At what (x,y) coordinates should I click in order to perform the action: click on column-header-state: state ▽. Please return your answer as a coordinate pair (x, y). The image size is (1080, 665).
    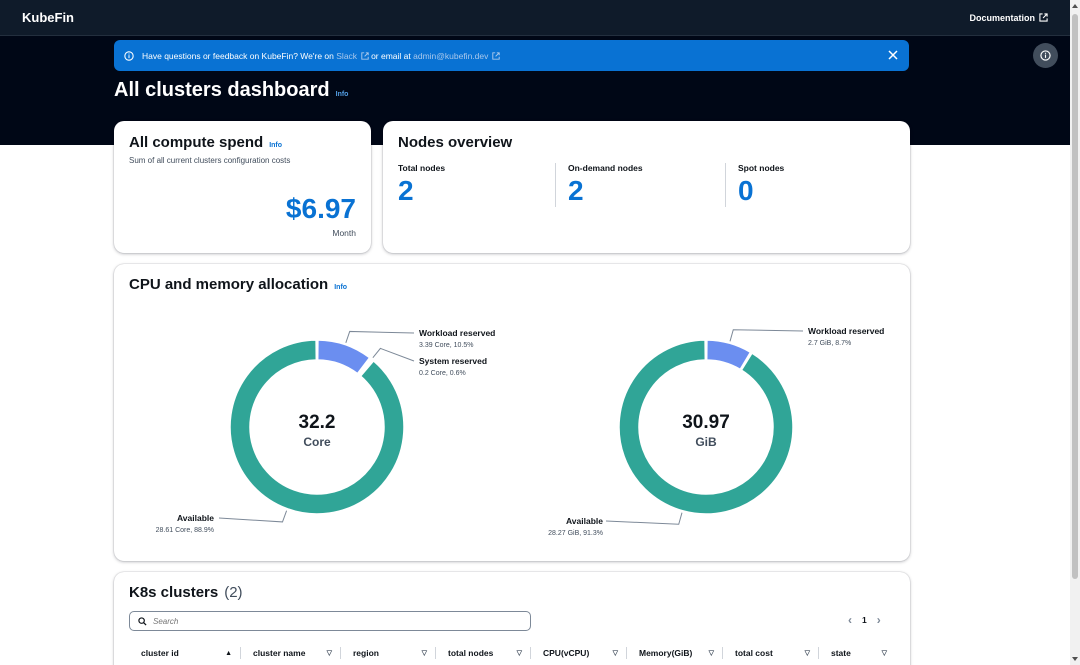
    Looking at the image, I should click on (856, 653).